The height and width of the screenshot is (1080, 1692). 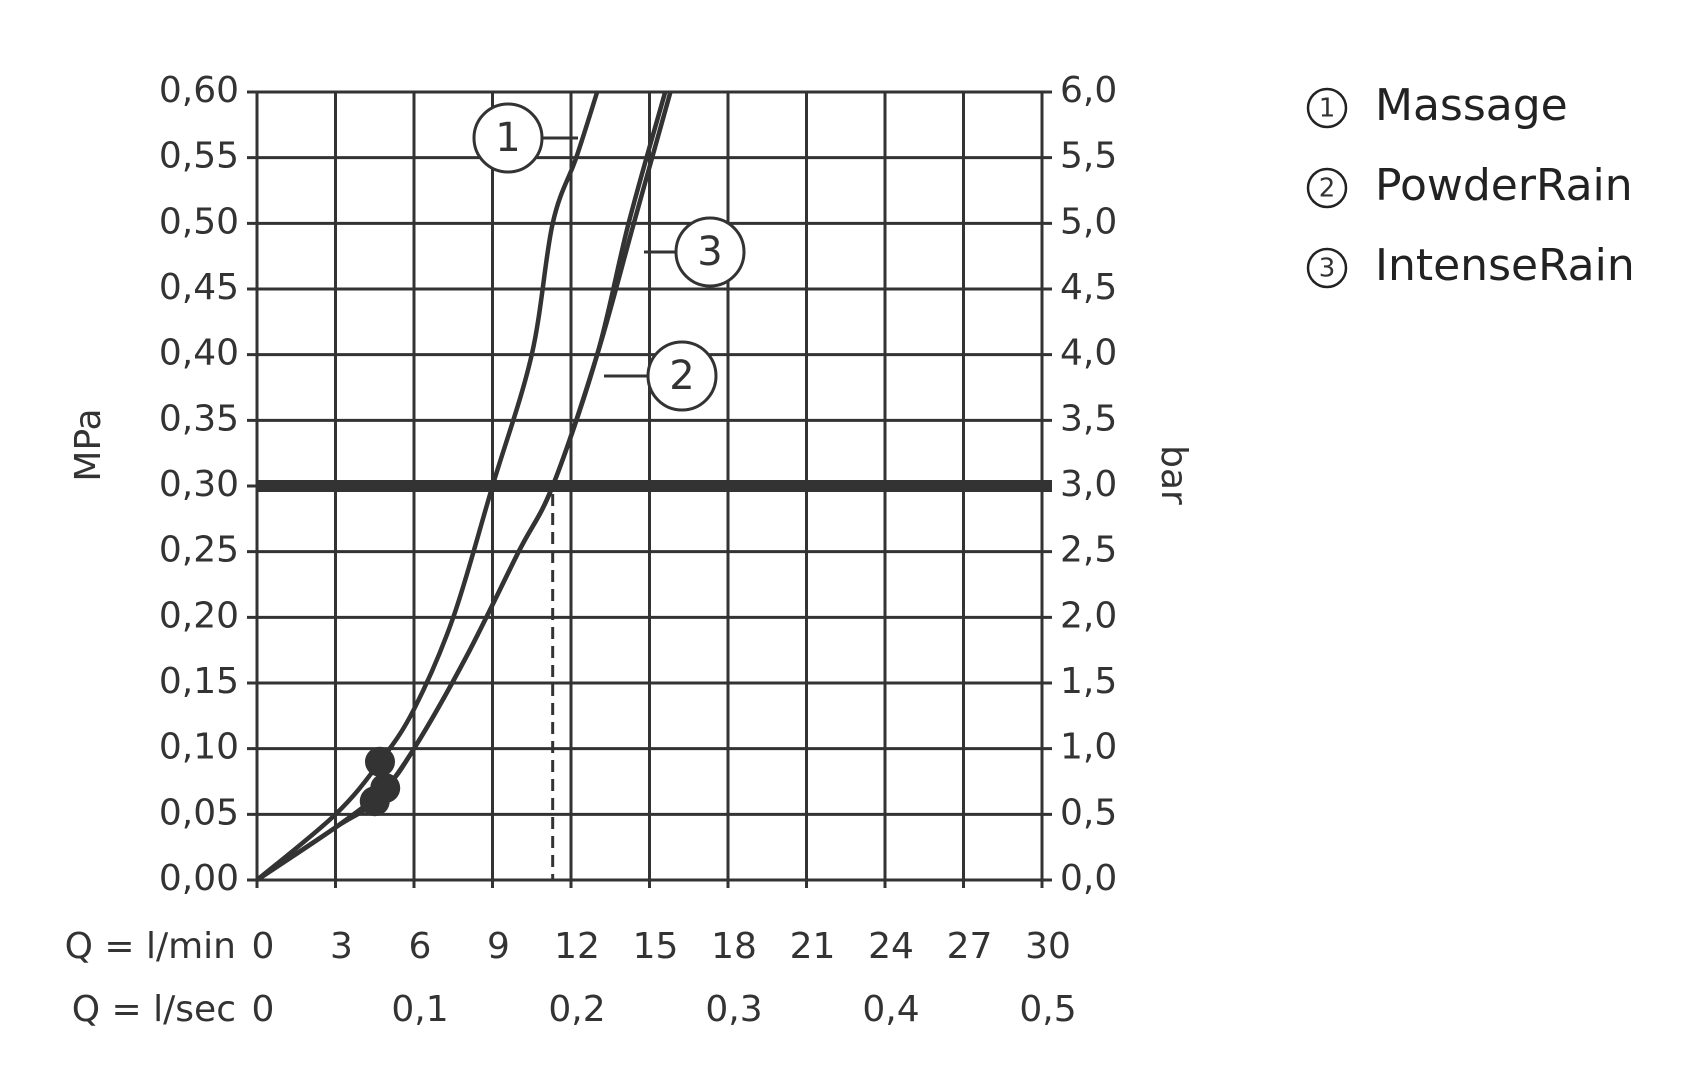 I want to click on legend-label: PowderRain, so click(x=1504, y=185).